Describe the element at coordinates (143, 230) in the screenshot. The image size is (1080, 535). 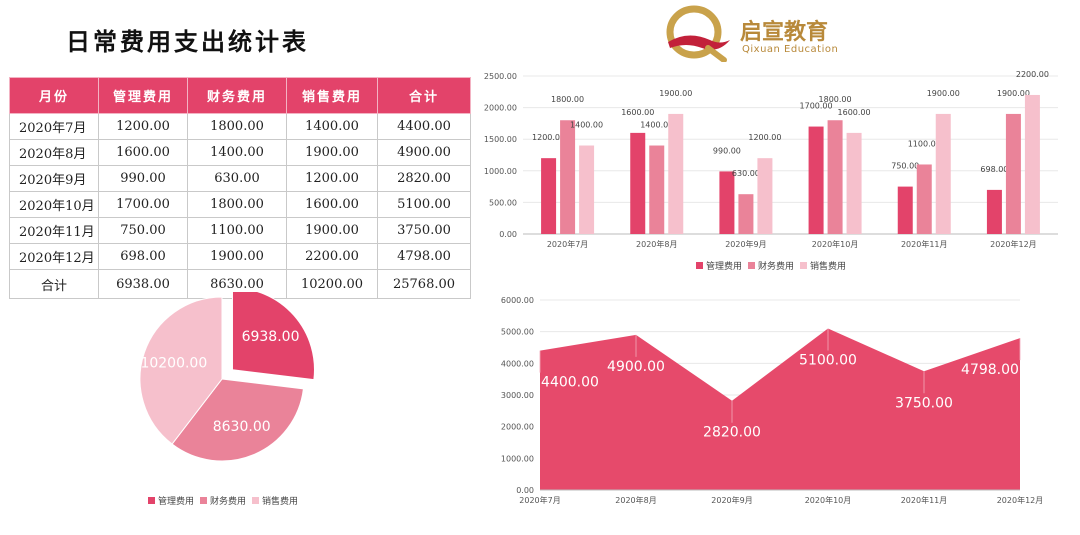
I see `cell-admin: 750.00` at that location.